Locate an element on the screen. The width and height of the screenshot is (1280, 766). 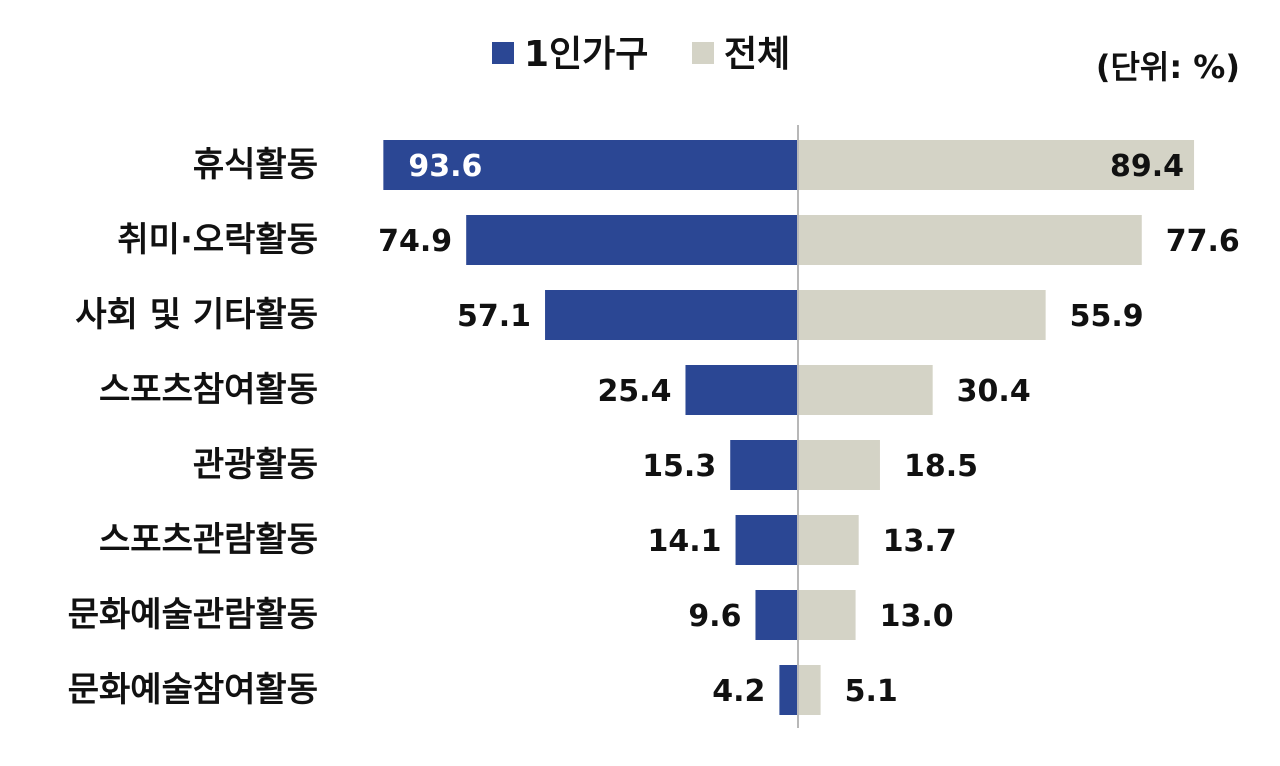
category-label: 스포츠참여활동 is located at coordinates (208, 390).